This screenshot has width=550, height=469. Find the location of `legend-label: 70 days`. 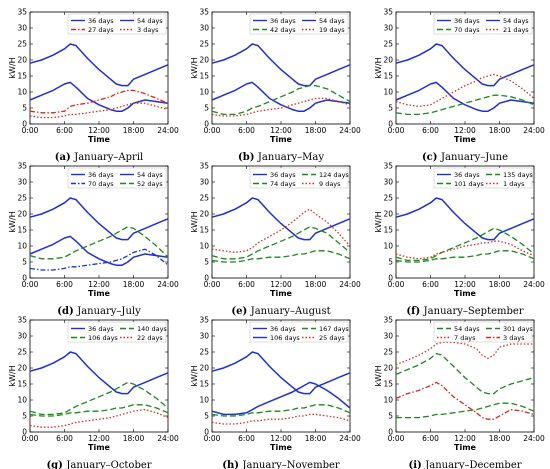

legend-label: 70 days is located at coordinates (101, 184).